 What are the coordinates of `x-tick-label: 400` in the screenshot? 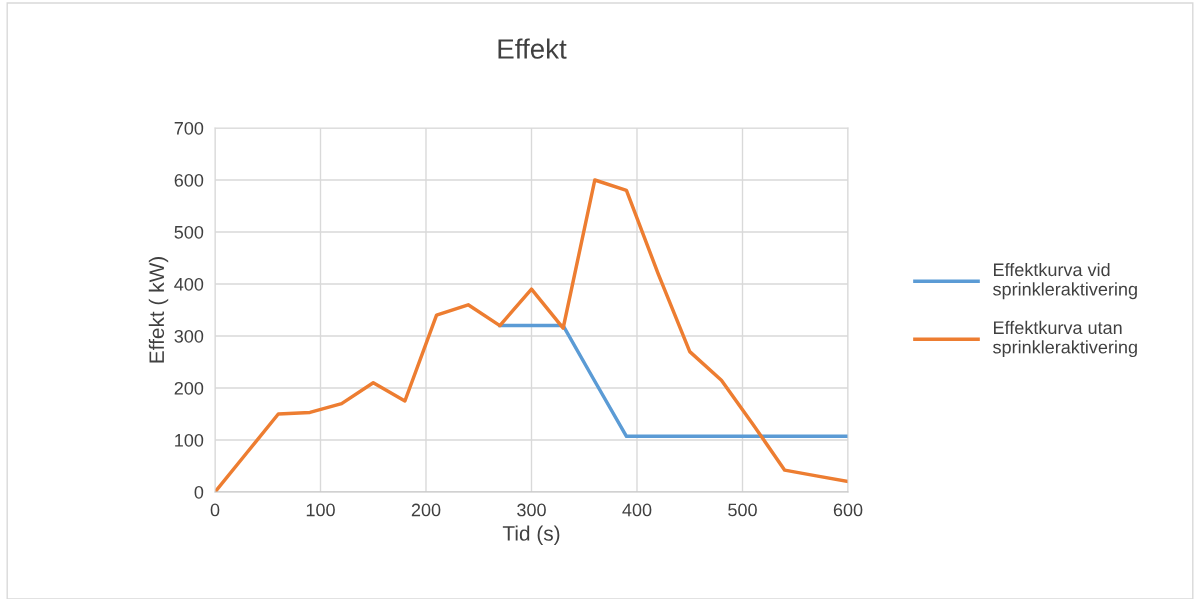 It's located at (637, 510).